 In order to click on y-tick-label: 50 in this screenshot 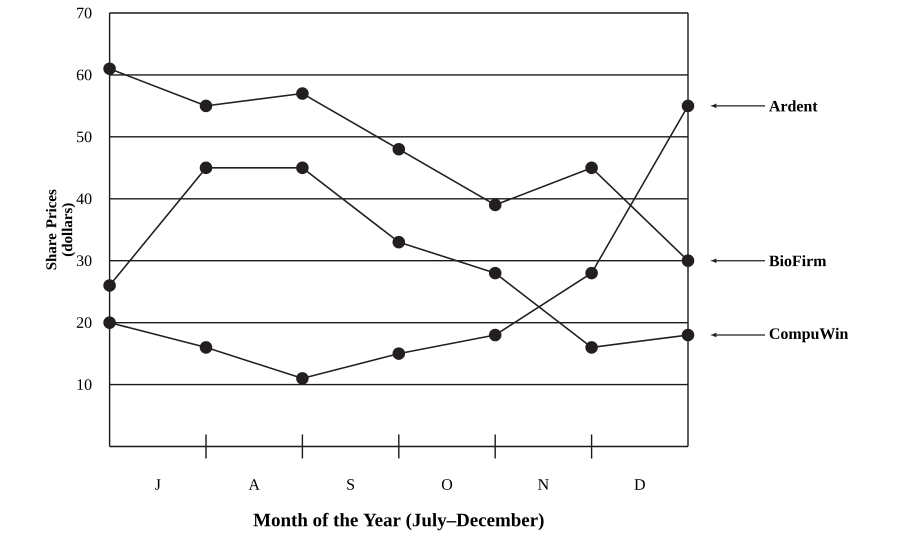, I will do `click(84, 136)`.